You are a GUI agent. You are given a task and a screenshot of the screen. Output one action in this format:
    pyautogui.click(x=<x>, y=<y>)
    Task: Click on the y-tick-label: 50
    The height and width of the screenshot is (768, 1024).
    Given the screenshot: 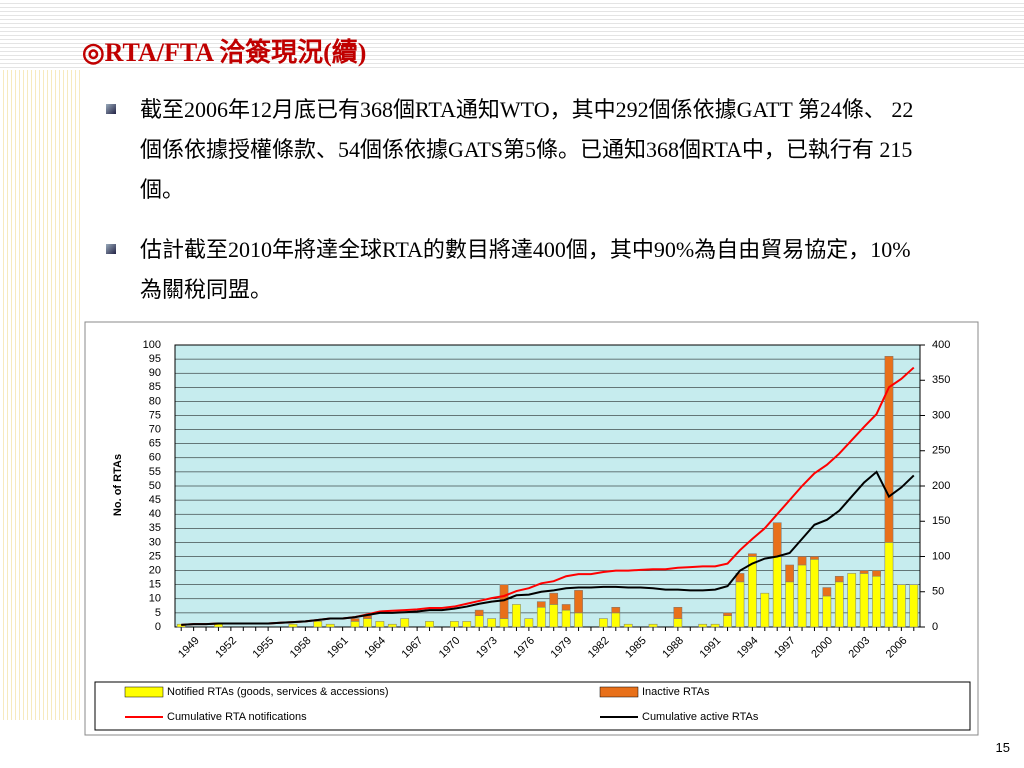 What is the action you would take?
    pyautogui.click(x=155, y=486)
    